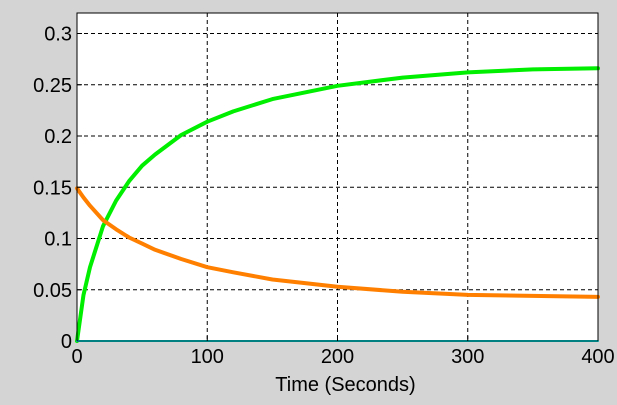  I want to click on x-axis-ticks: 0 100 200 300 400, so click(343, 352).